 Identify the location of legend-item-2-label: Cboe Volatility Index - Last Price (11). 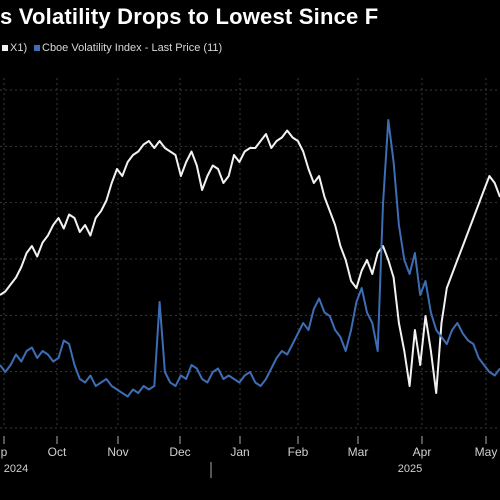
(132, 48).